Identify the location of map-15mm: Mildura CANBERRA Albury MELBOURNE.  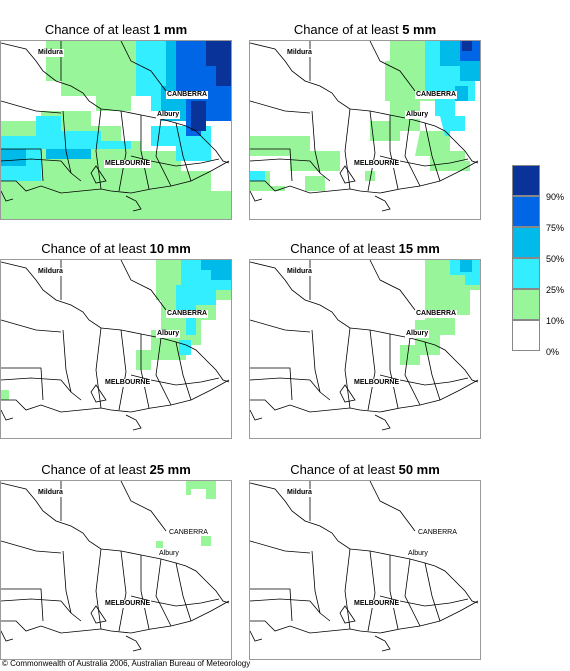
(365, 349).